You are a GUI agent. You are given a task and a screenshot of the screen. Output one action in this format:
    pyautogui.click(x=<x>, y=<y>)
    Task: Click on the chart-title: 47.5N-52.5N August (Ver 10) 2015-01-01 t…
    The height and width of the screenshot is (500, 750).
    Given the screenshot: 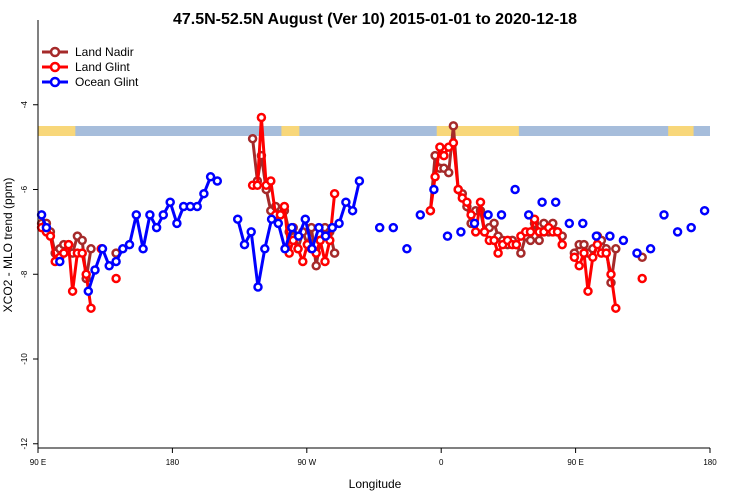 What is the action you would take?
    pyautogui.click(x=375, y=19)
    